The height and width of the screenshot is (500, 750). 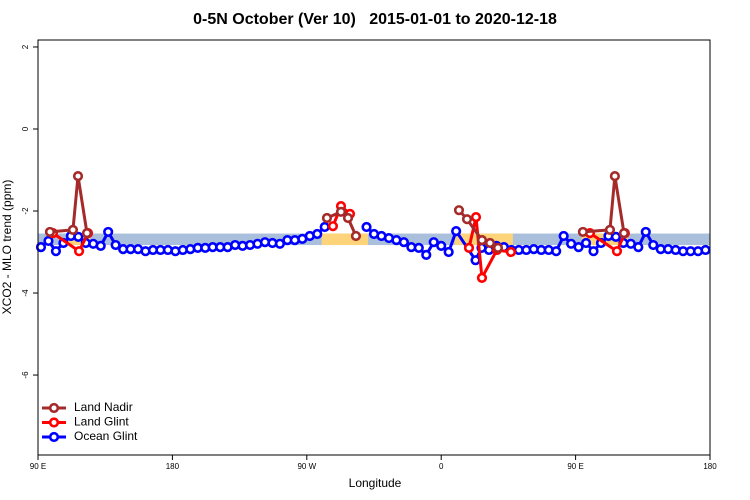 I want to click on y-tick-label: -2, so click(x=25, y=211).